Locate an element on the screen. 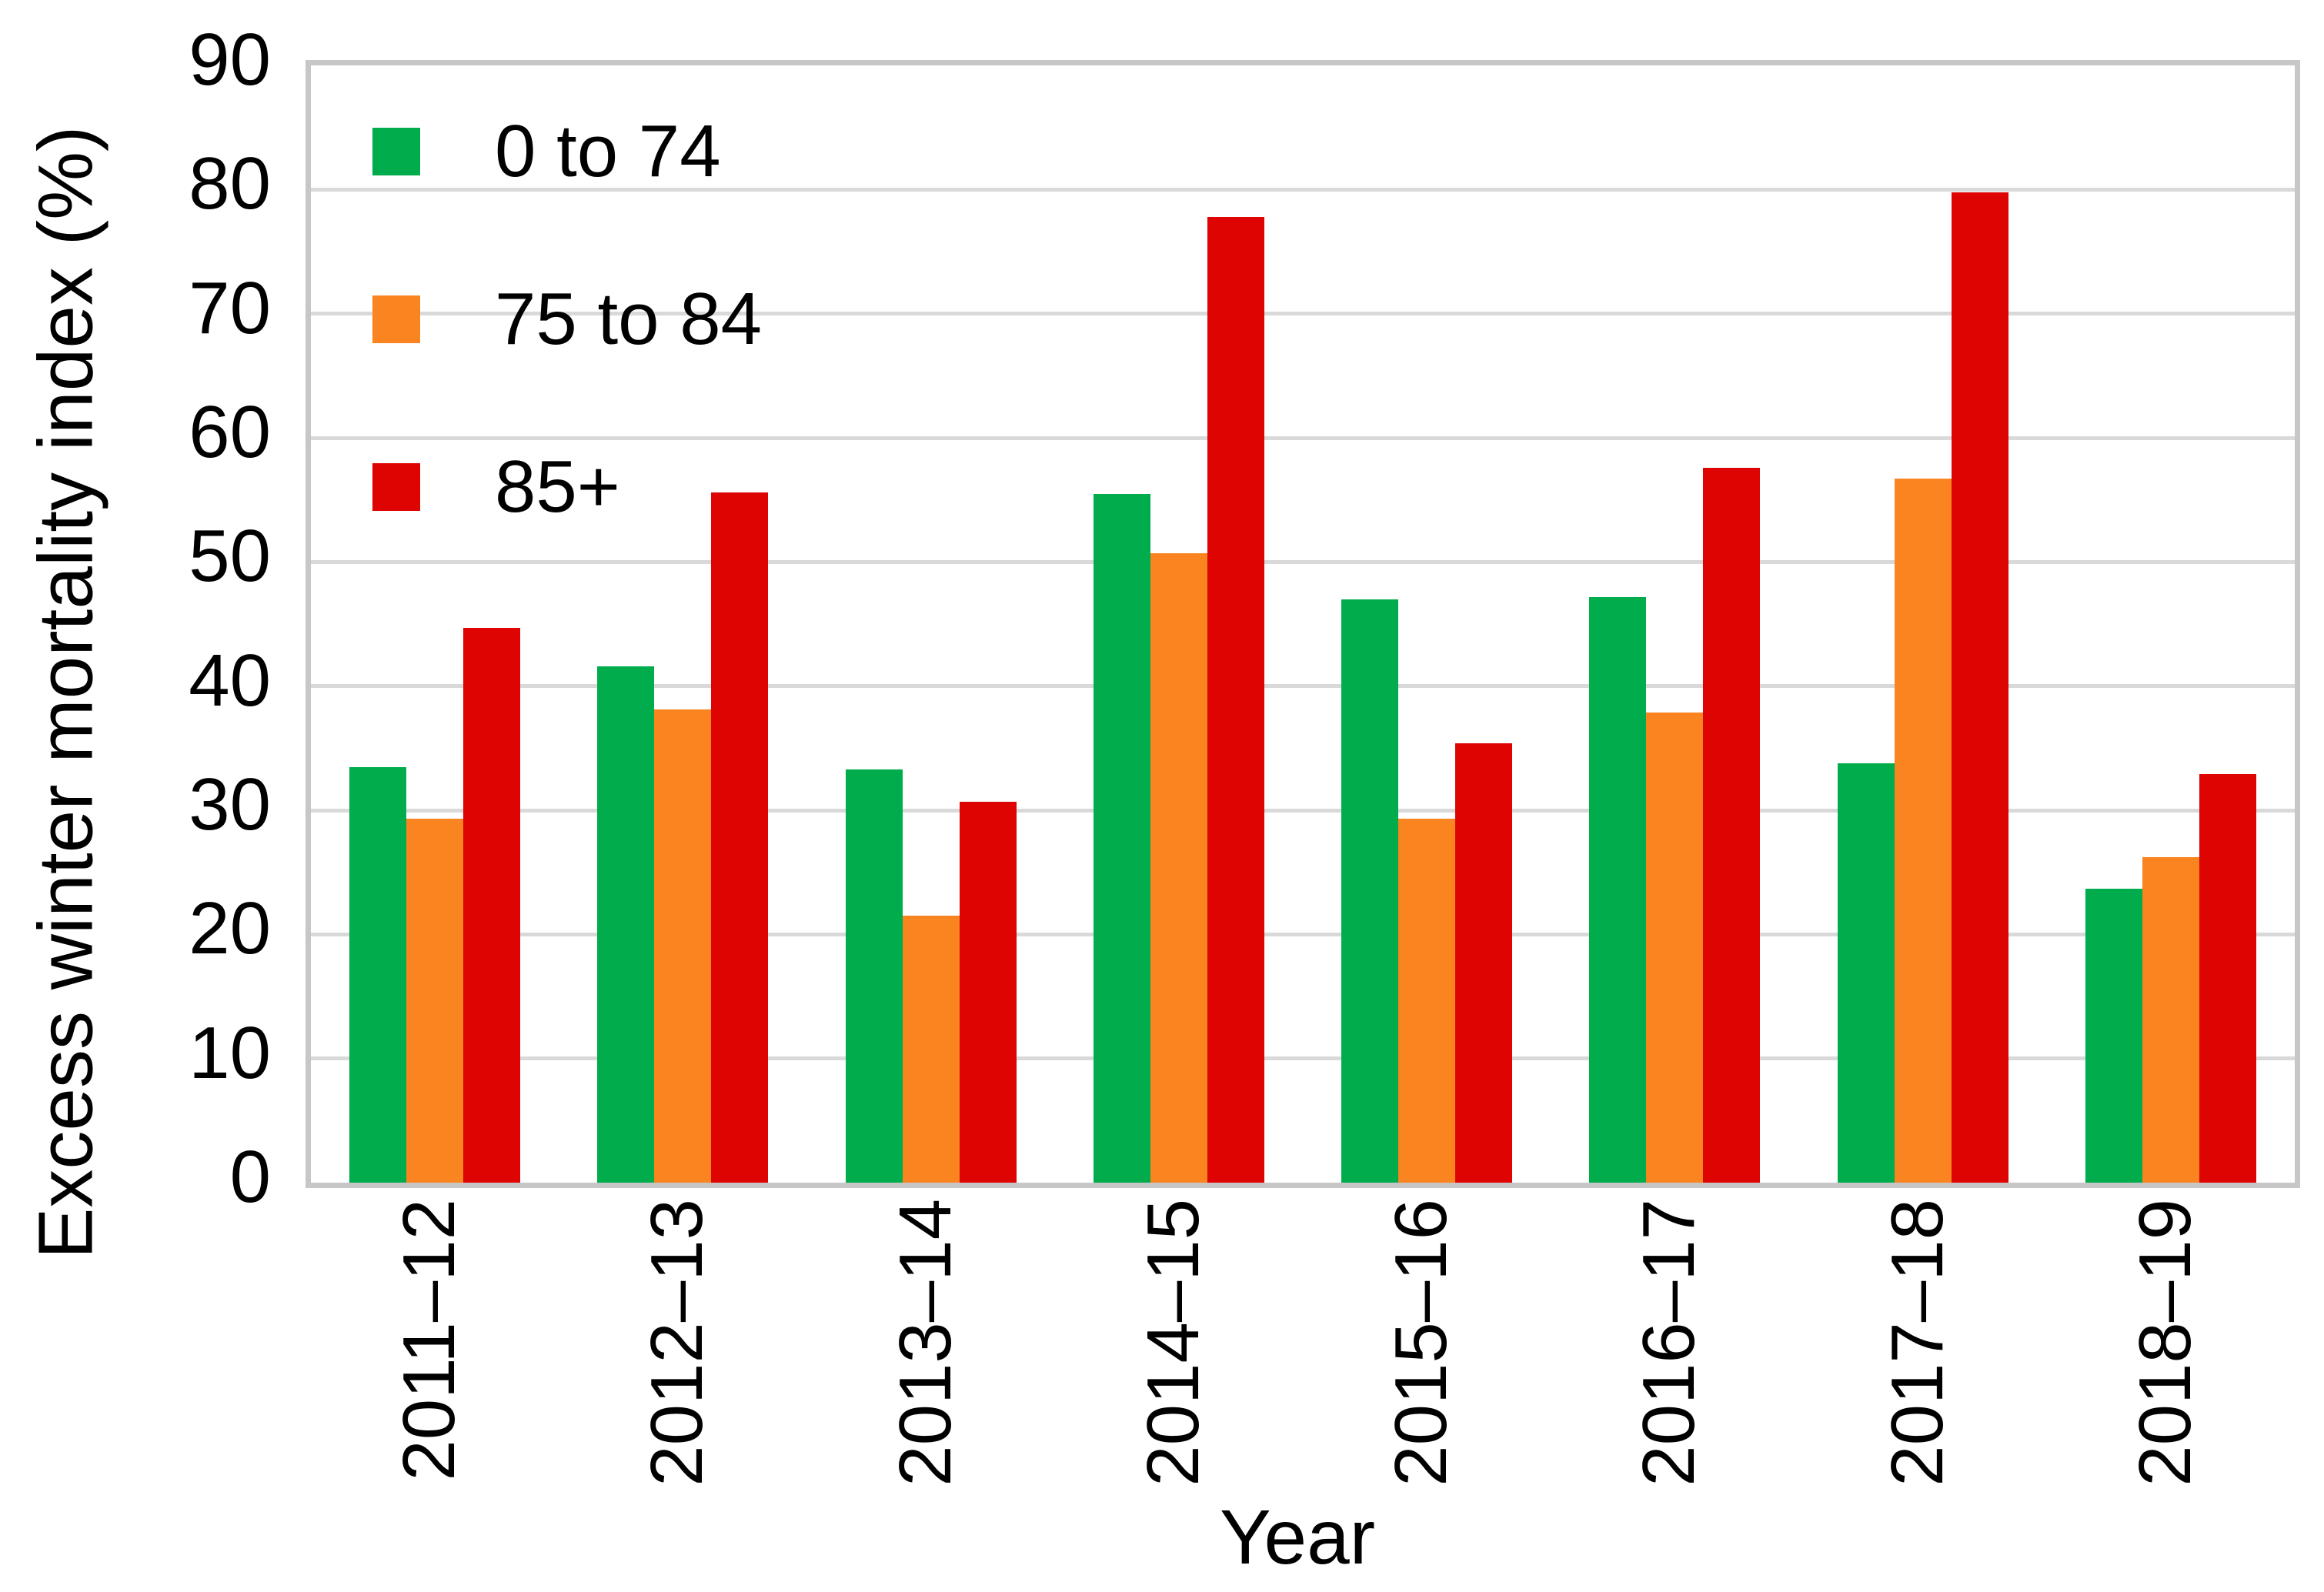 The height and width of the screenshot is (1592, 2324). x-tick-label-text: 2018–19 is located at coordinates (2164, 1343).